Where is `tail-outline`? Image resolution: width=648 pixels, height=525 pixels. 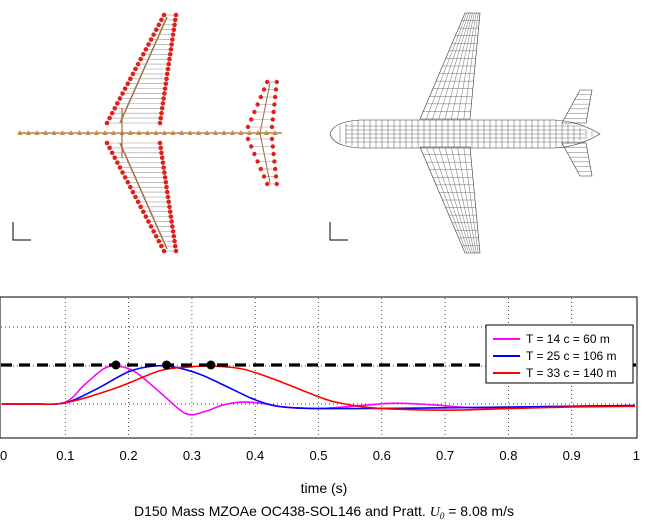
tail-outline is located at coordinates (577, 159).